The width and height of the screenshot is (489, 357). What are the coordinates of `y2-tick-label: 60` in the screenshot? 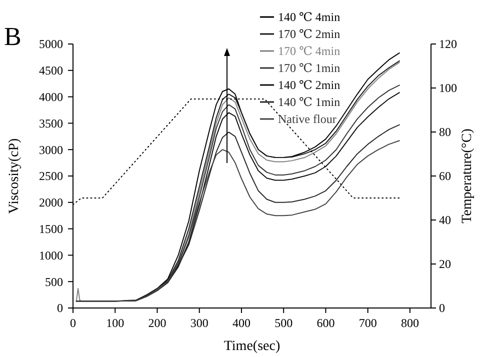 It's located at (445, 176).